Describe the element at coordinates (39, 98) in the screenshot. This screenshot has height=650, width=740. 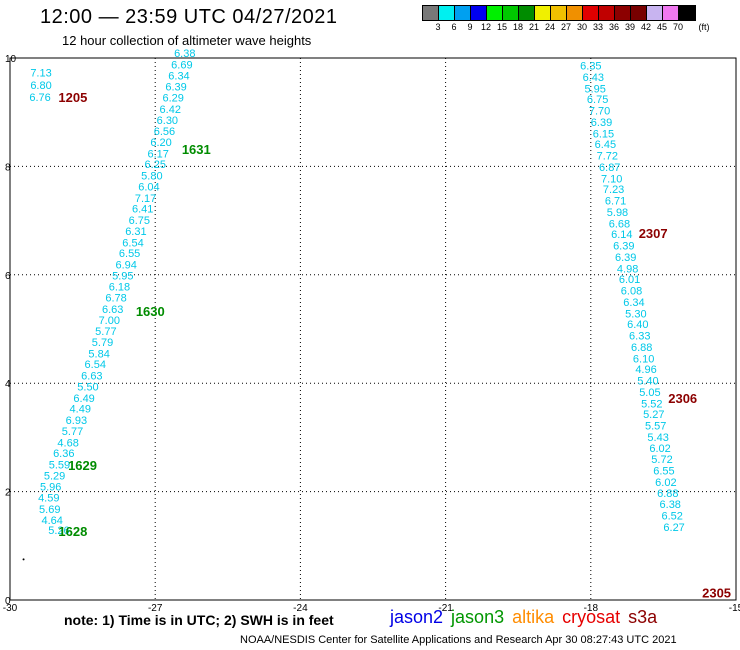
I see `wave-height-label: 6.76` at that location.